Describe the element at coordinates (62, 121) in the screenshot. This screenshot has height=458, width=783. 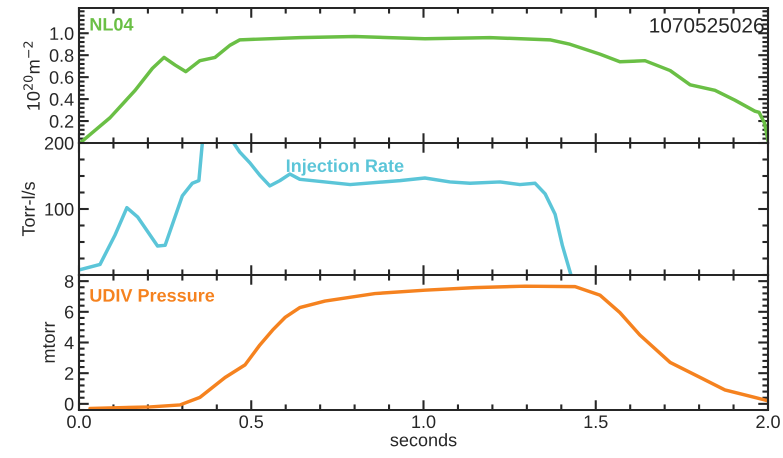
I see `y-tick-label: 0.2` at that location.